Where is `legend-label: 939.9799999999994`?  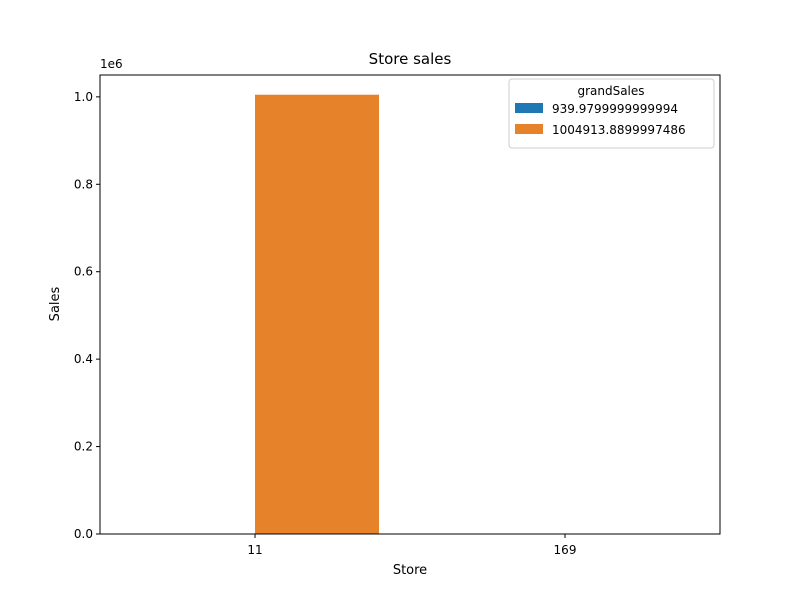
legend-label: 939.9799999999994 is located at coordinates (615, 109).